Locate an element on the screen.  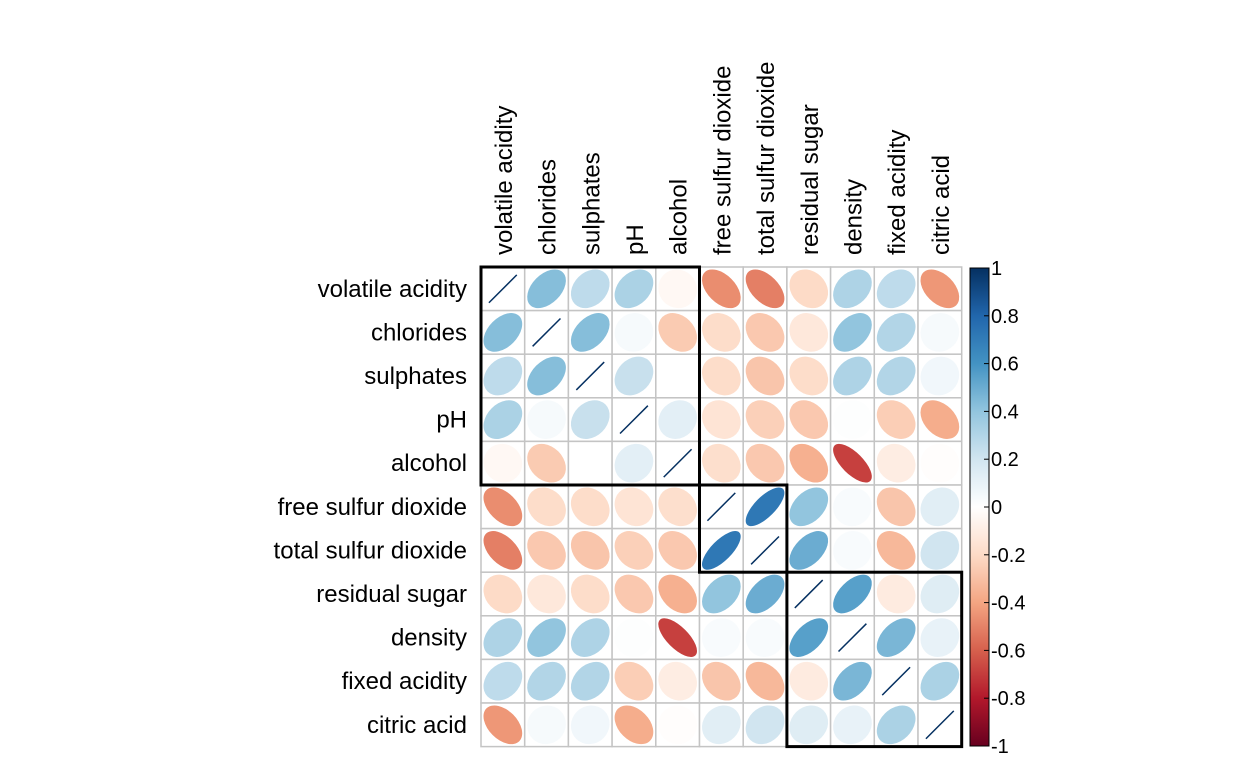
ellipse-free-sulfur-dioxide-x-total-sulfur-dioxide is located at coordinates (765, 507).